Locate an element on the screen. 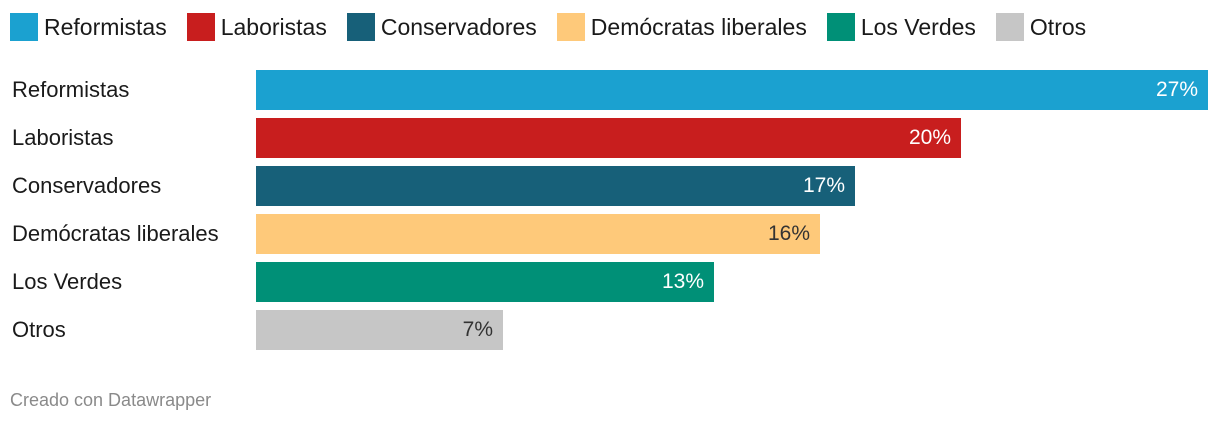  legend-item: Los Verdes is located at coordinates (901, 27).